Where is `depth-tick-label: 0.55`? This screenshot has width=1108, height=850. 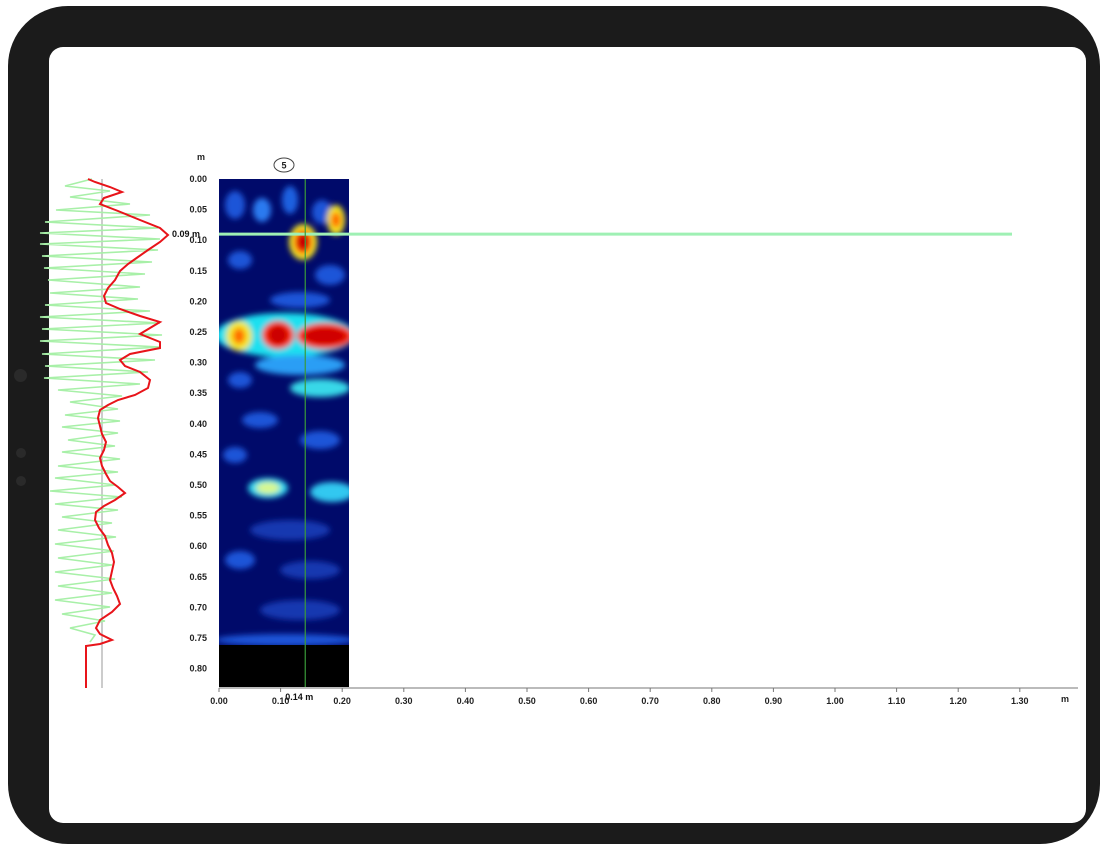
depth-tick-label: 0.55 is located at coordinates (198, 516).